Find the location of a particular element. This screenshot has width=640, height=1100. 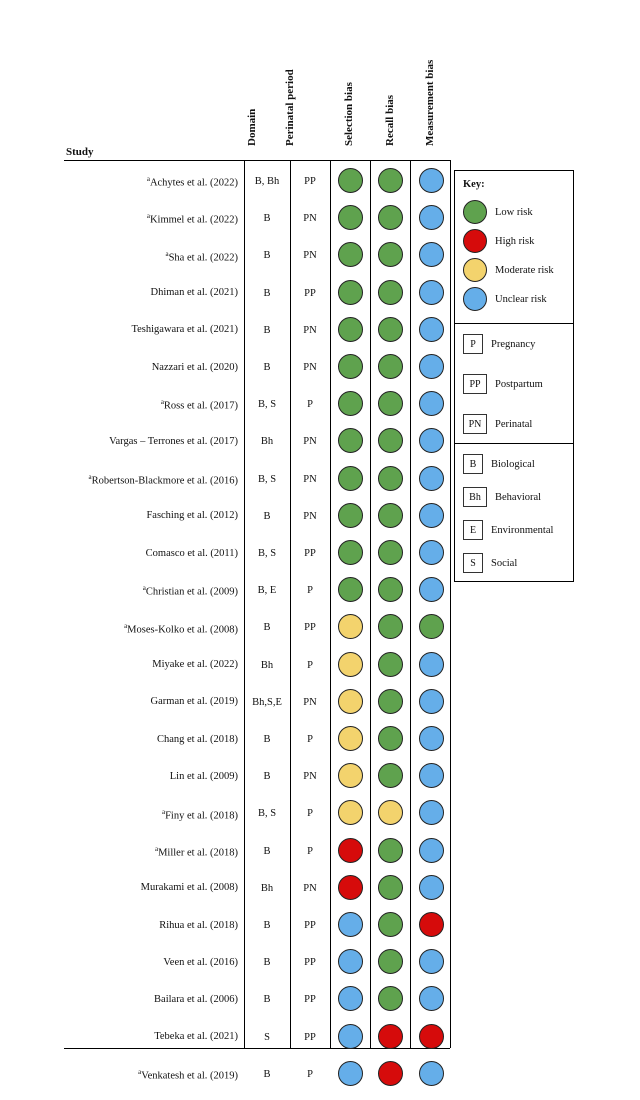

study-name: aMoses-Kolko et al. (2008) is located at coordinates (148, 627).